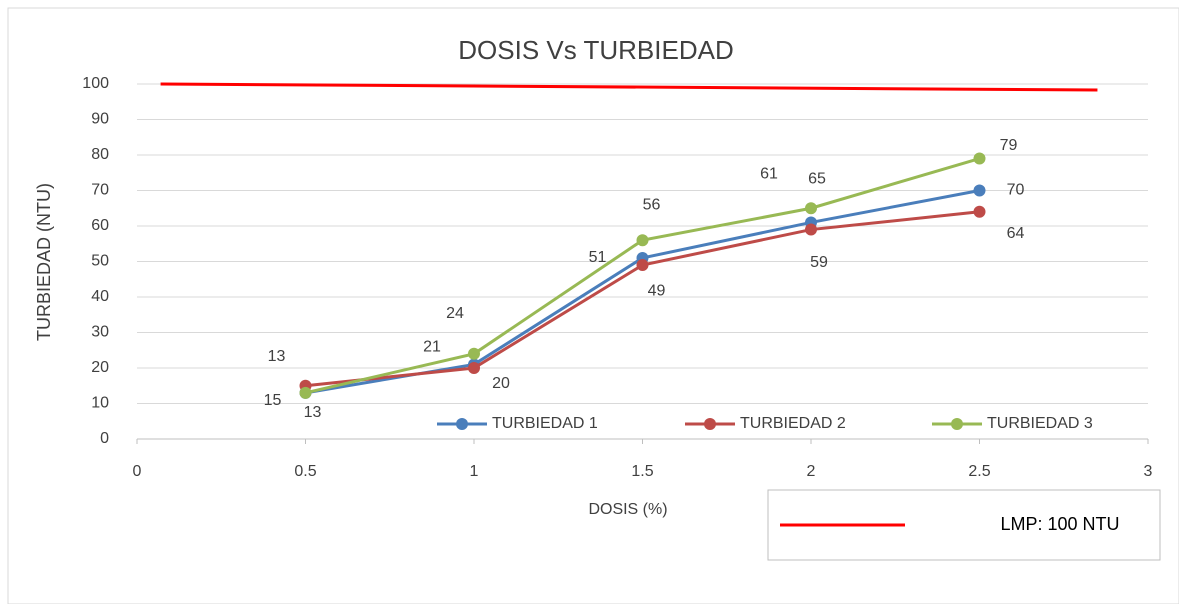 The width and height of the screenshot is (1179, 609). What do you see at coordinates (819, 262) in the screenshot?
I see `data-label: 59` at bounding box center [819, 262].